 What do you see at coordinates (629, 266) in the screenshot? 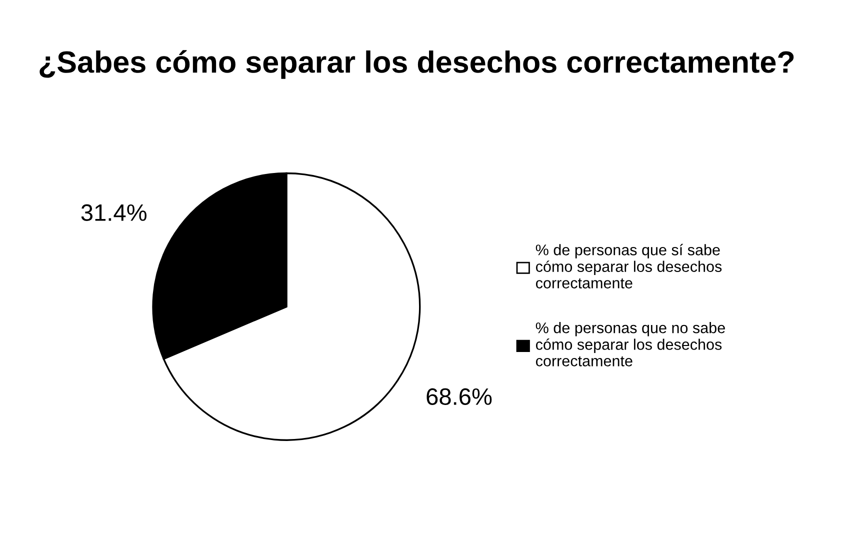
I see `legend-label: % de personas que sí sabe cómo separar los desechos correctamente` at bounding box center [629, 266].